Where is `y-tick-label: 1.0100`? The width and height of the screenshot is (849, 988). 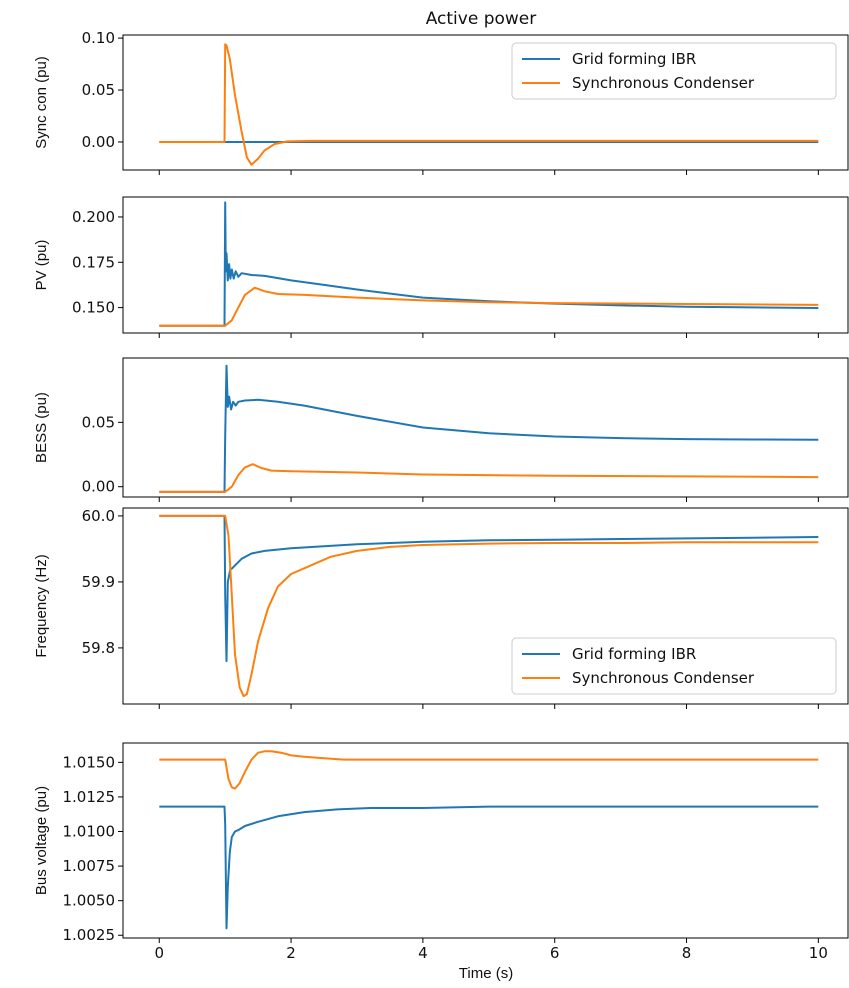
y-tick-label: 1.0100 is located at coordinates (89, 832).